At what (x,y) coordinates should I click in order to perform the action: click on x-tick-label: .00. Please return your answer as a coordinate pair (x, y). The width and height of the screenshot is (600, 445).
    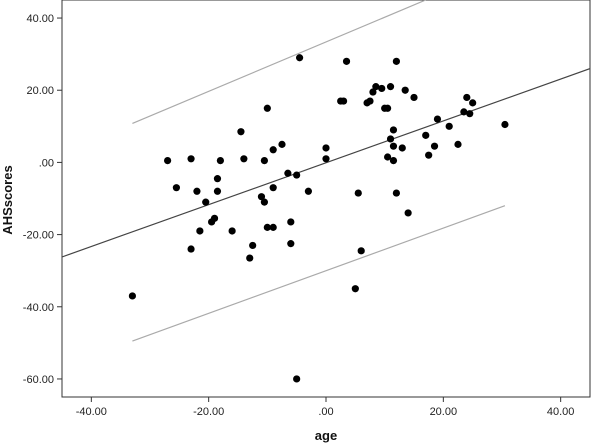
    Looking at the image, I should click on (325, 412).